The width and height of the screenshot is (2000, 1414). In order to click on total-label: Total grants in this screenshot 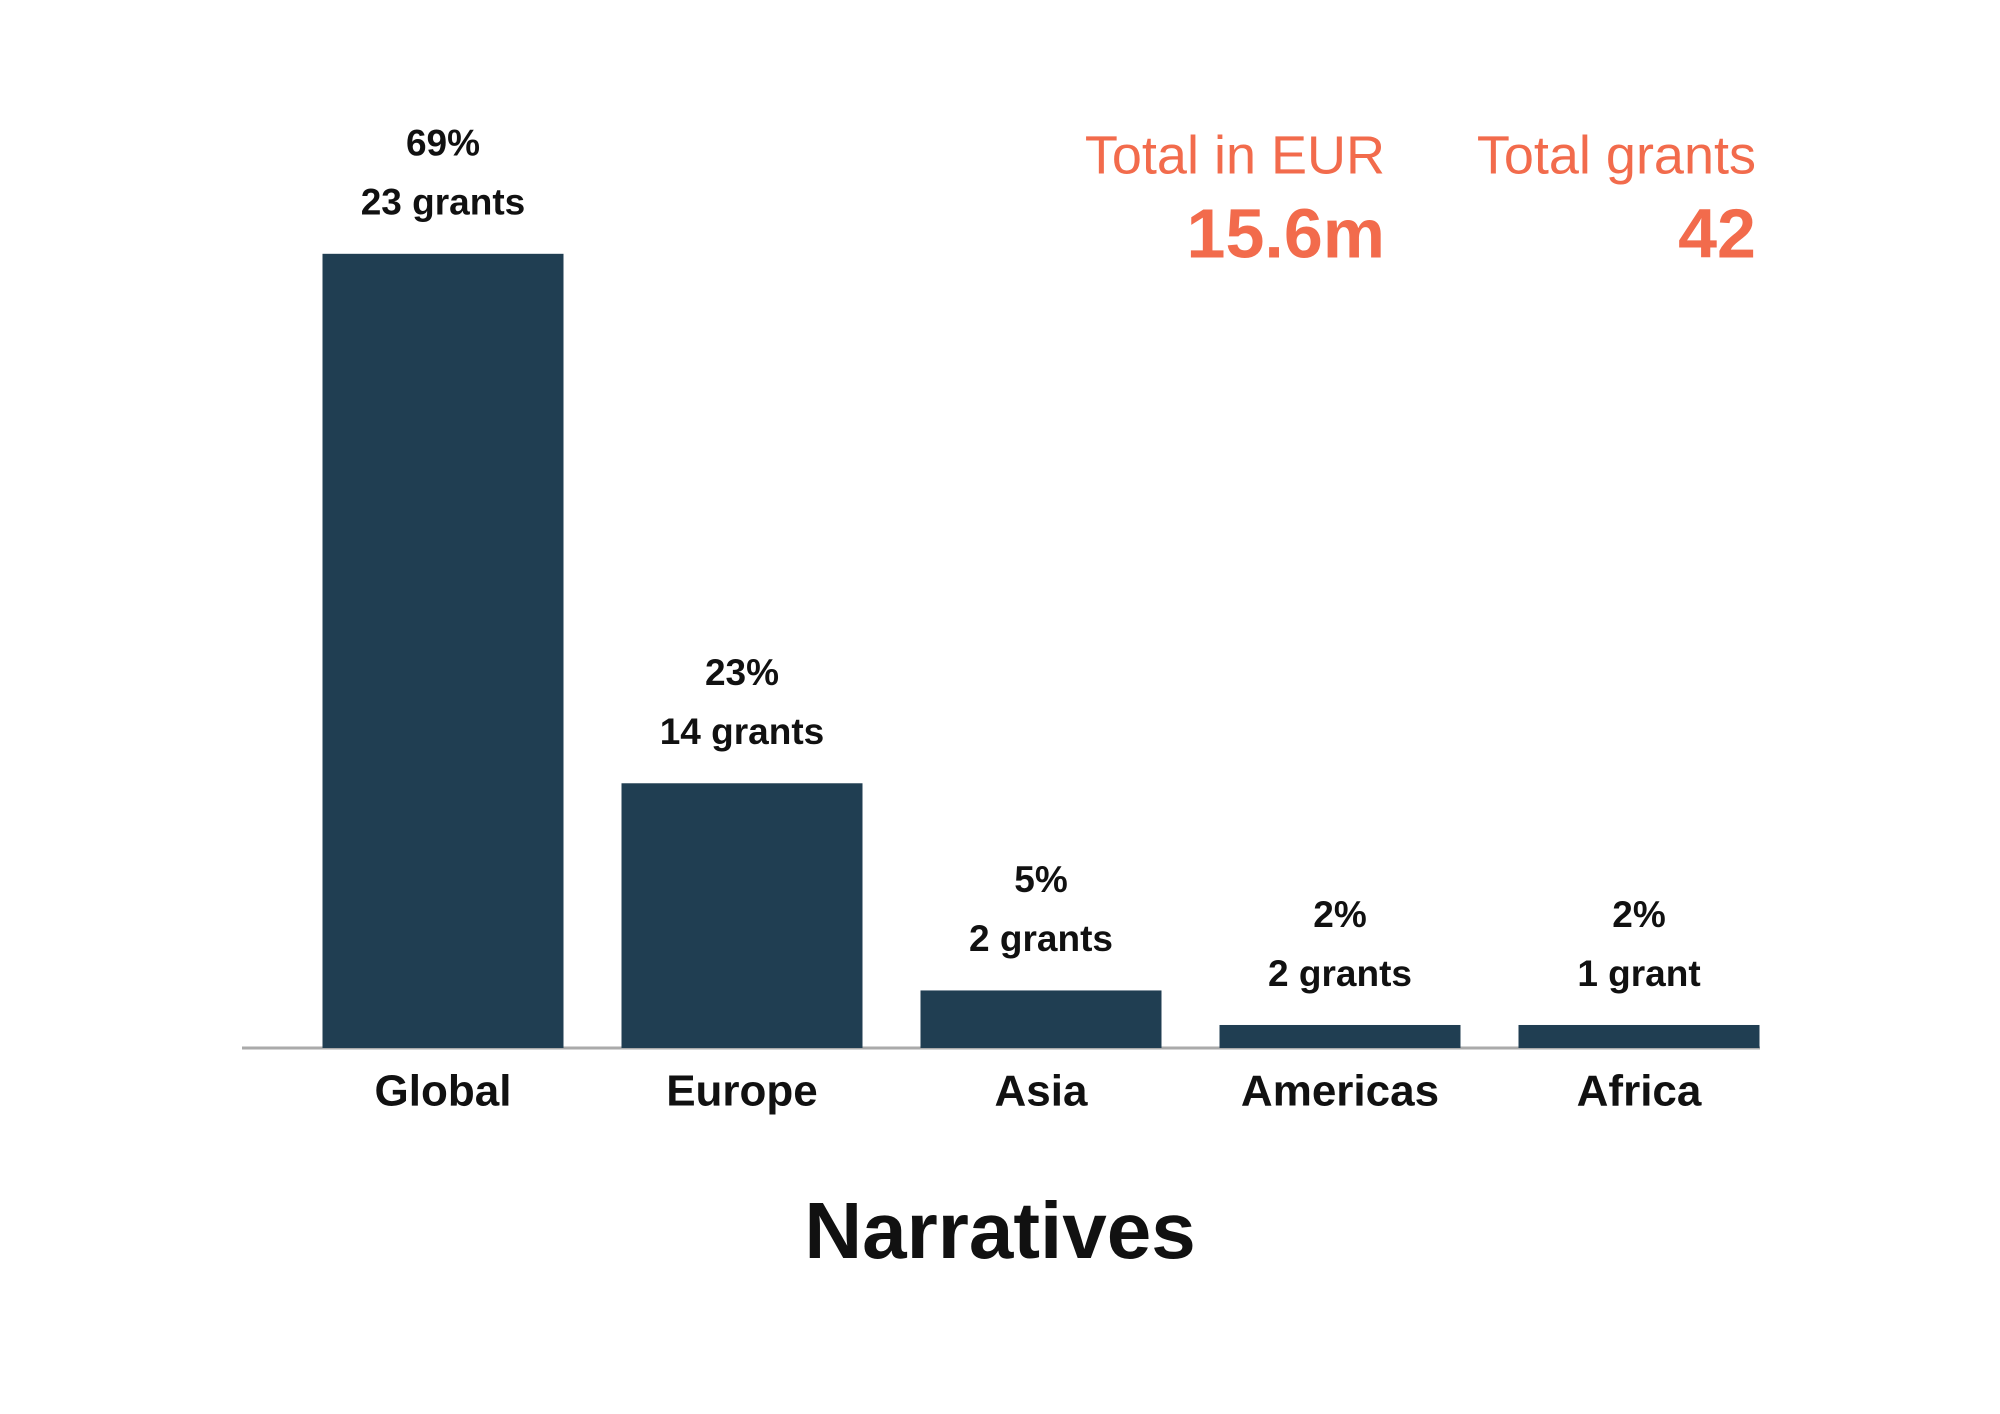, I will do `click(1616, 155)`.